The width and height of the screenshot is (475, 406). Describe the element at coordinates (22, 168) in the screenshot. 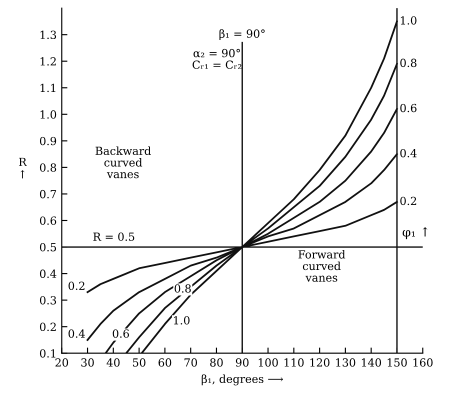

I see `y-axis-title: R ↑` at that location.